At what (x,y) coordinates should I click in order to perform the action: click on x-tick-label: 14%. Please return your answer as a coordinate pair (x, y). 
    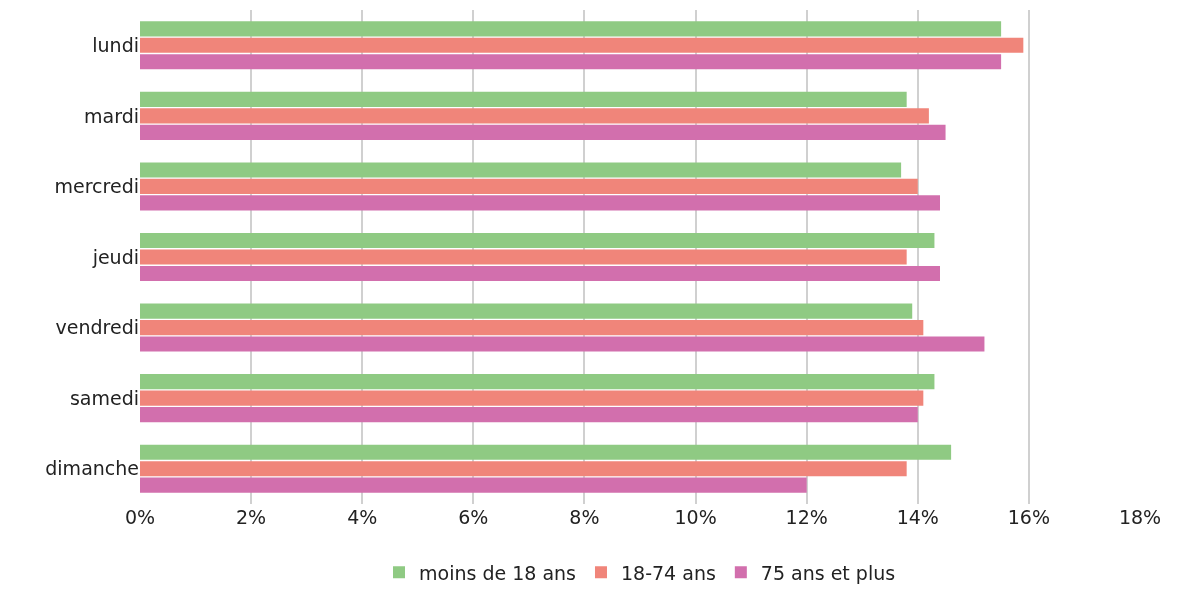
    Looking at the image, I should click on (917, 517).